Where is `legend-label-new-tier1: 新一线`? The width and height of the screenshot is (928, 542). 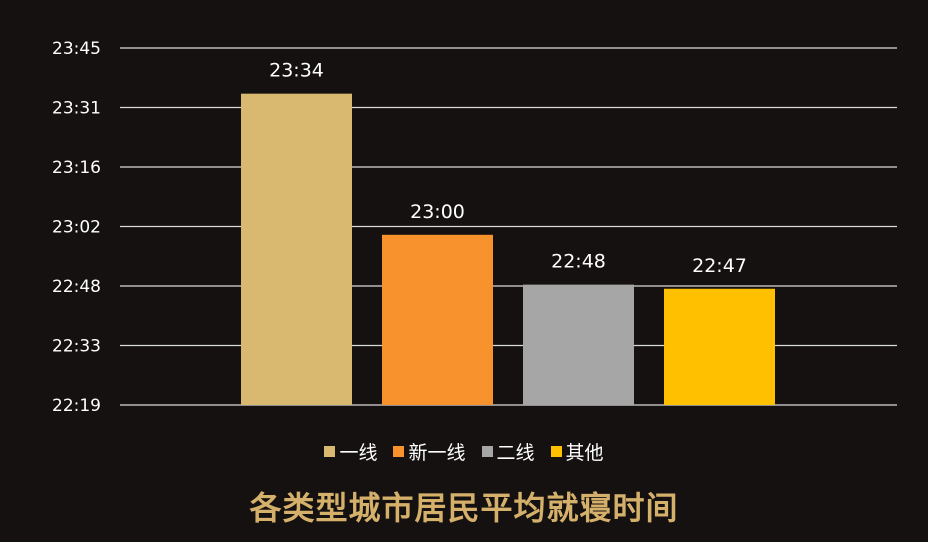
legend-label-new-tier1: 新一线 is located at coordinates (437, 453).